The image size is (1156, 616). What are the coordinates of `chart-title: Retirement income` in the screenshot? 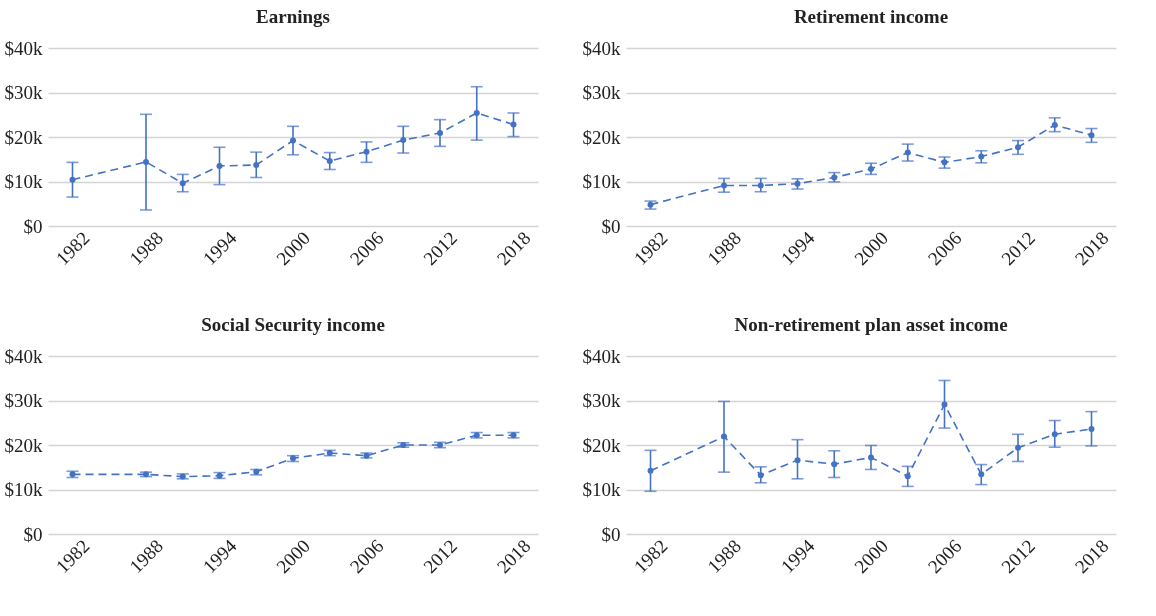 It's located at (871, 16).